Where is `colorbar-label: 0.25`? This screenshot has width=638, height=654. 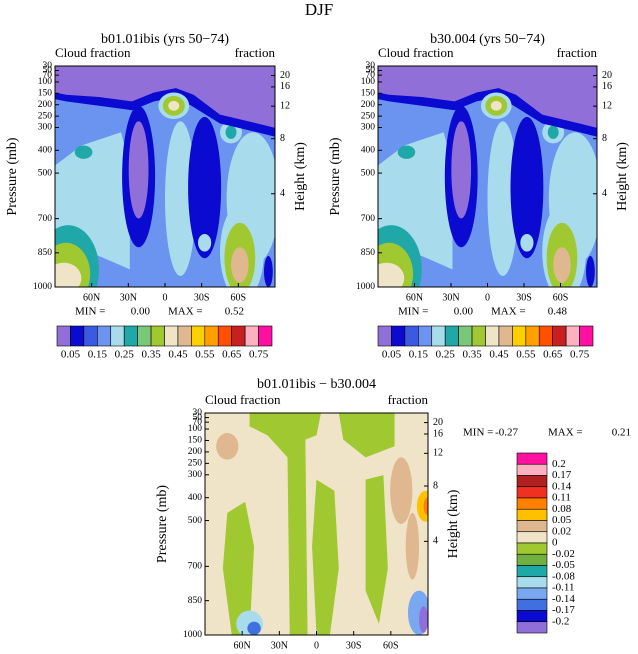
colorbar-label: 0.25 is located at coordinates (125, 355).